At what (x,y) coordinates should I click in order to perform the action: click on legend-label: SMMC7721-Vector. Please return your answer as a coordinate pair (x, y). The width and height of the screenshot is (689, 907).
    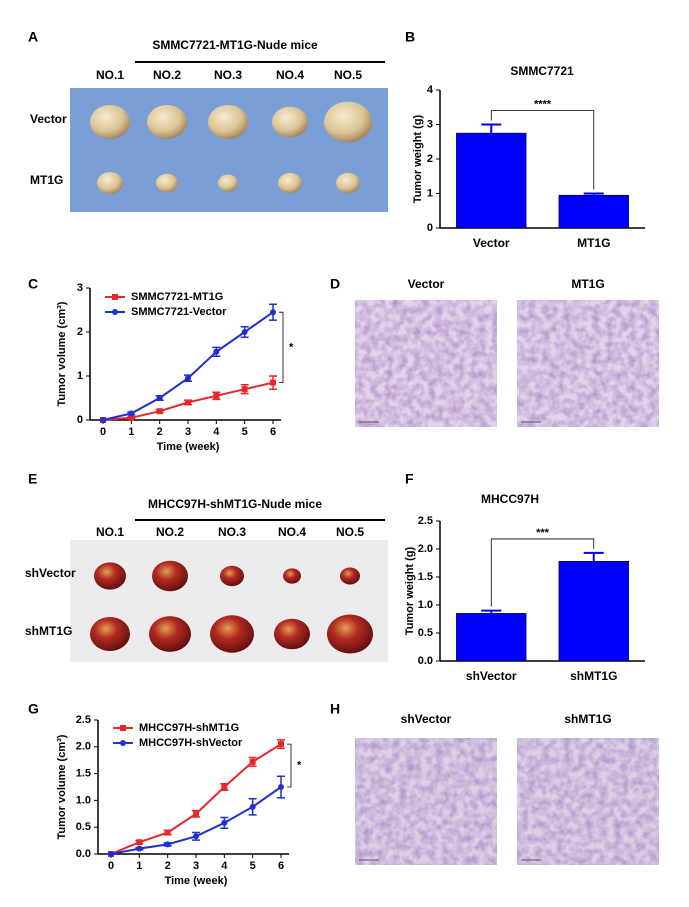
    Looking at the image, I should click on (179, 312).